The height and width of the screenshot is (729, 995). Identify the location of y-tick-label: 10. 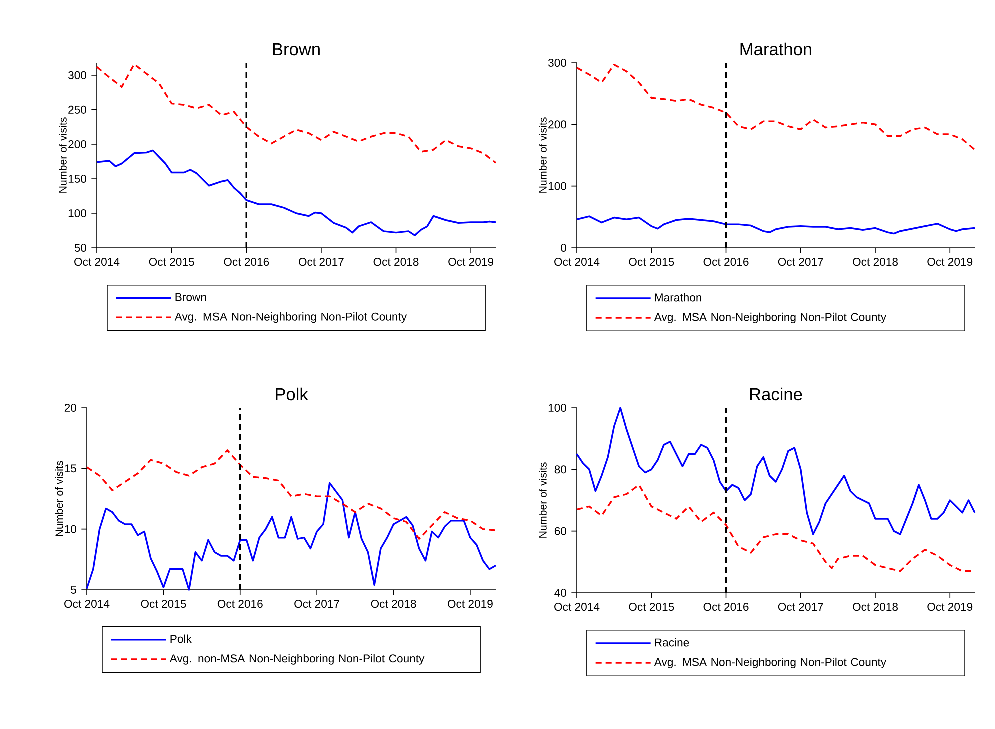
(71, 529).